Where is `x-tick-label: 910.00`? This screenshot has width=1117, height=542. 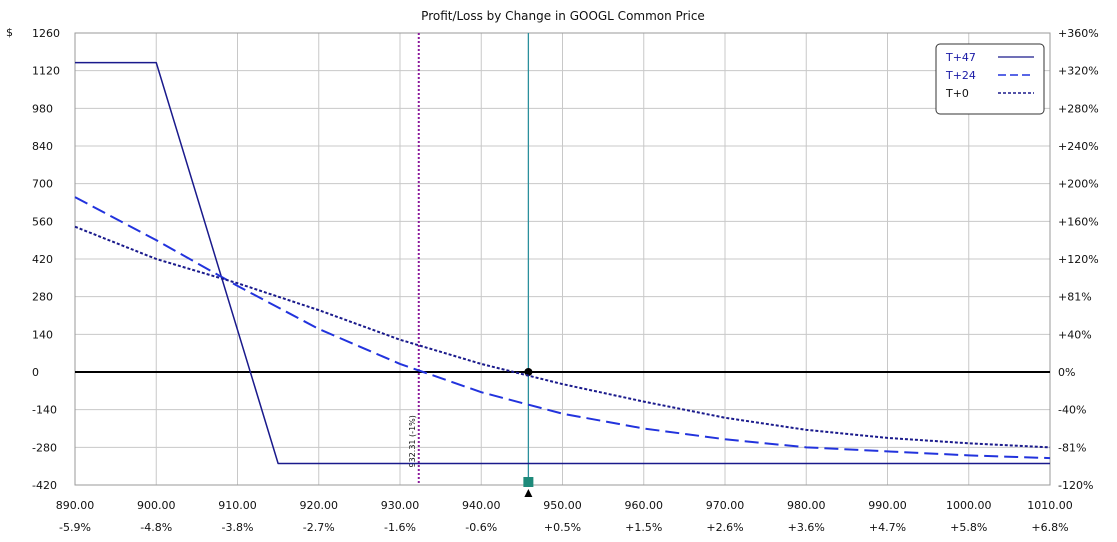 x-tick-label: 910.00 is located at coordinates (237, 505).